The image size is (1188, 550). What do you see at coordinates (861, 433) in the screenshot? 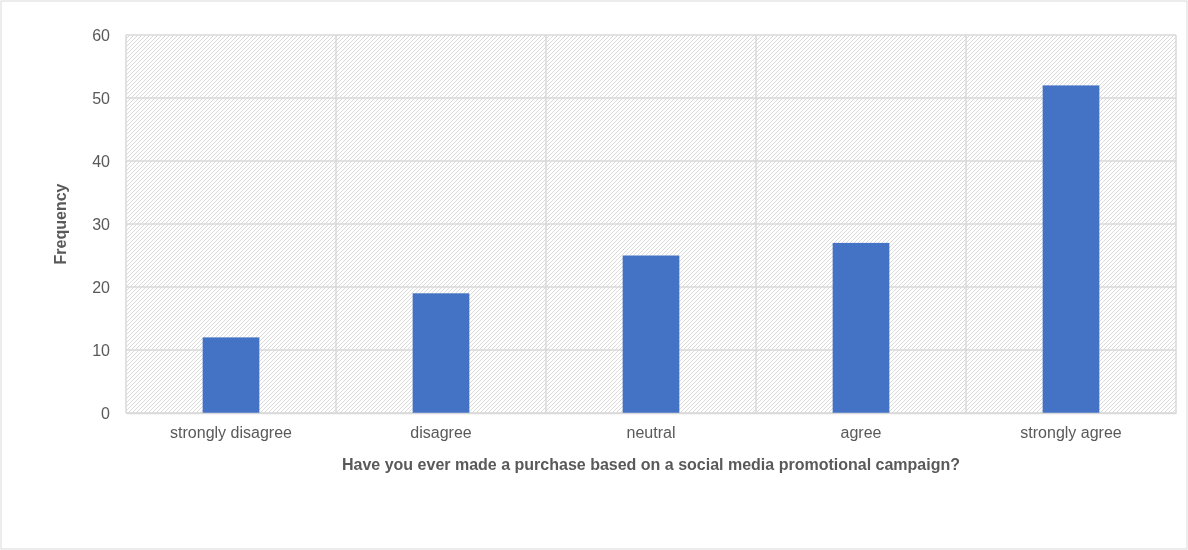
I see `x-tick-label: agree` at bounding box center [861, 433].